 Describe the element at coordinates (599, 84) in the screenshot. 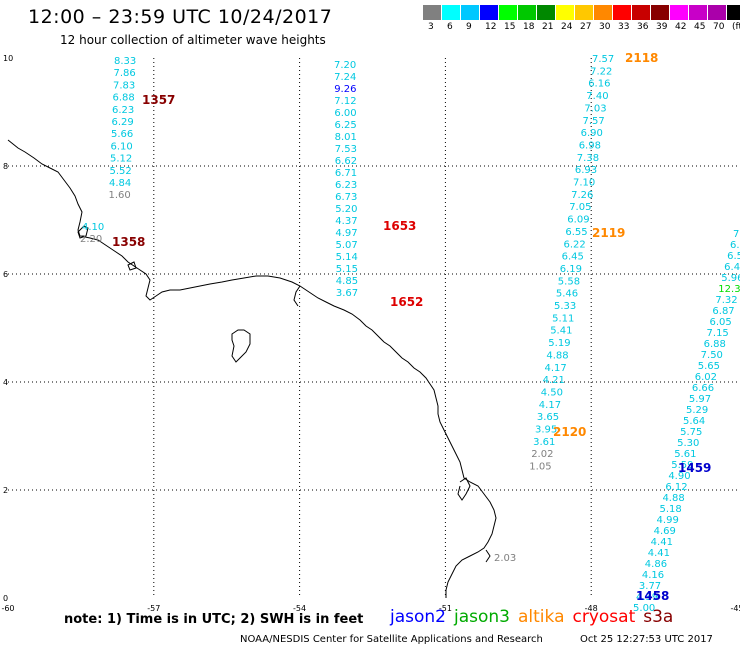

I see `wave-height-value: 6.16` at that location.